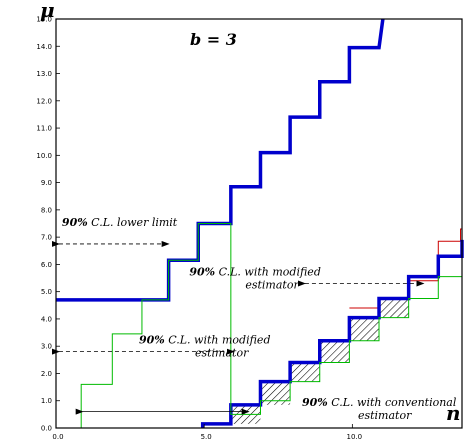 The width and height of the screenshot is (466, 446). What do you see at coordinates (46, 292) in the screenshot?
I see `y-tick-label: 5.0` at bounding box center [46, 292].